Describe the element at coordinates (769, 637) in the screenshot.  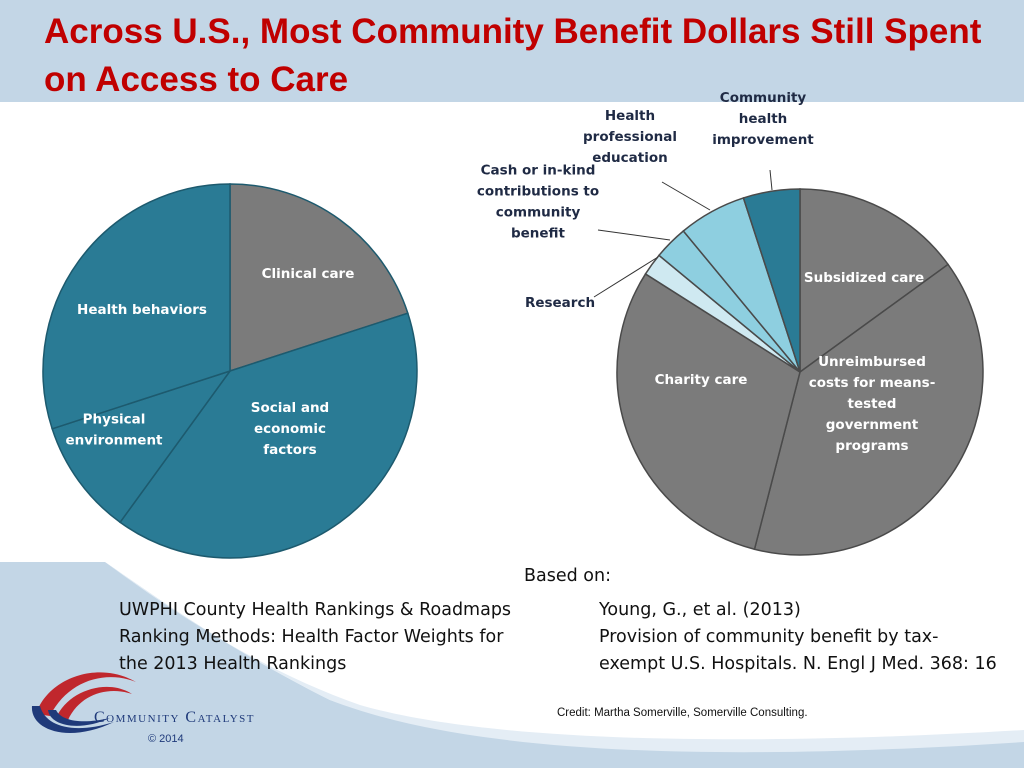
I see `reference-right-line: Provision of community benefit by tax-` at that location.